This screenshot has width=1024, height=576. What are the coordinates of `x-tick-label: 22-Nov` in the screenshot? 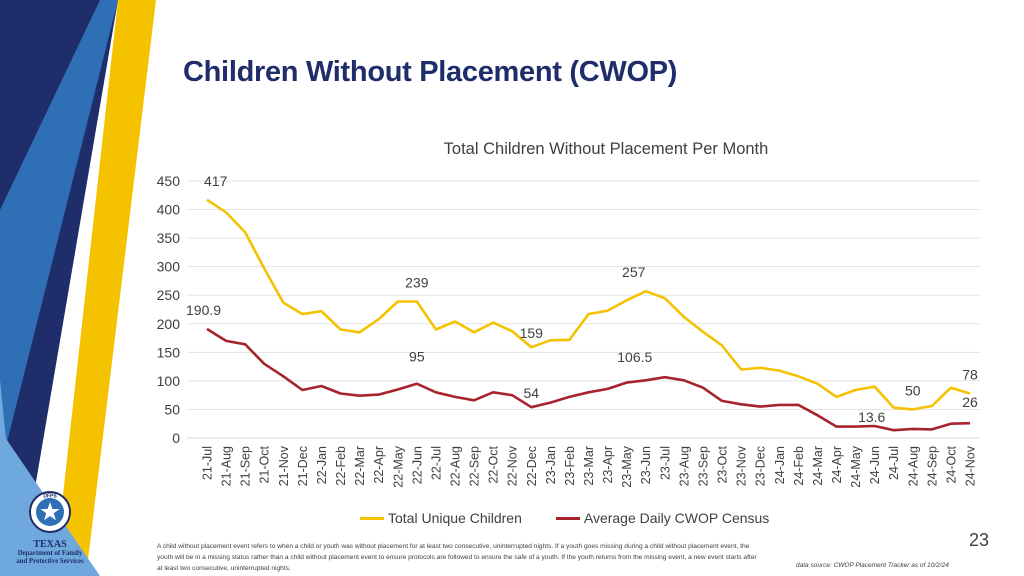 It's located at (513, 465).